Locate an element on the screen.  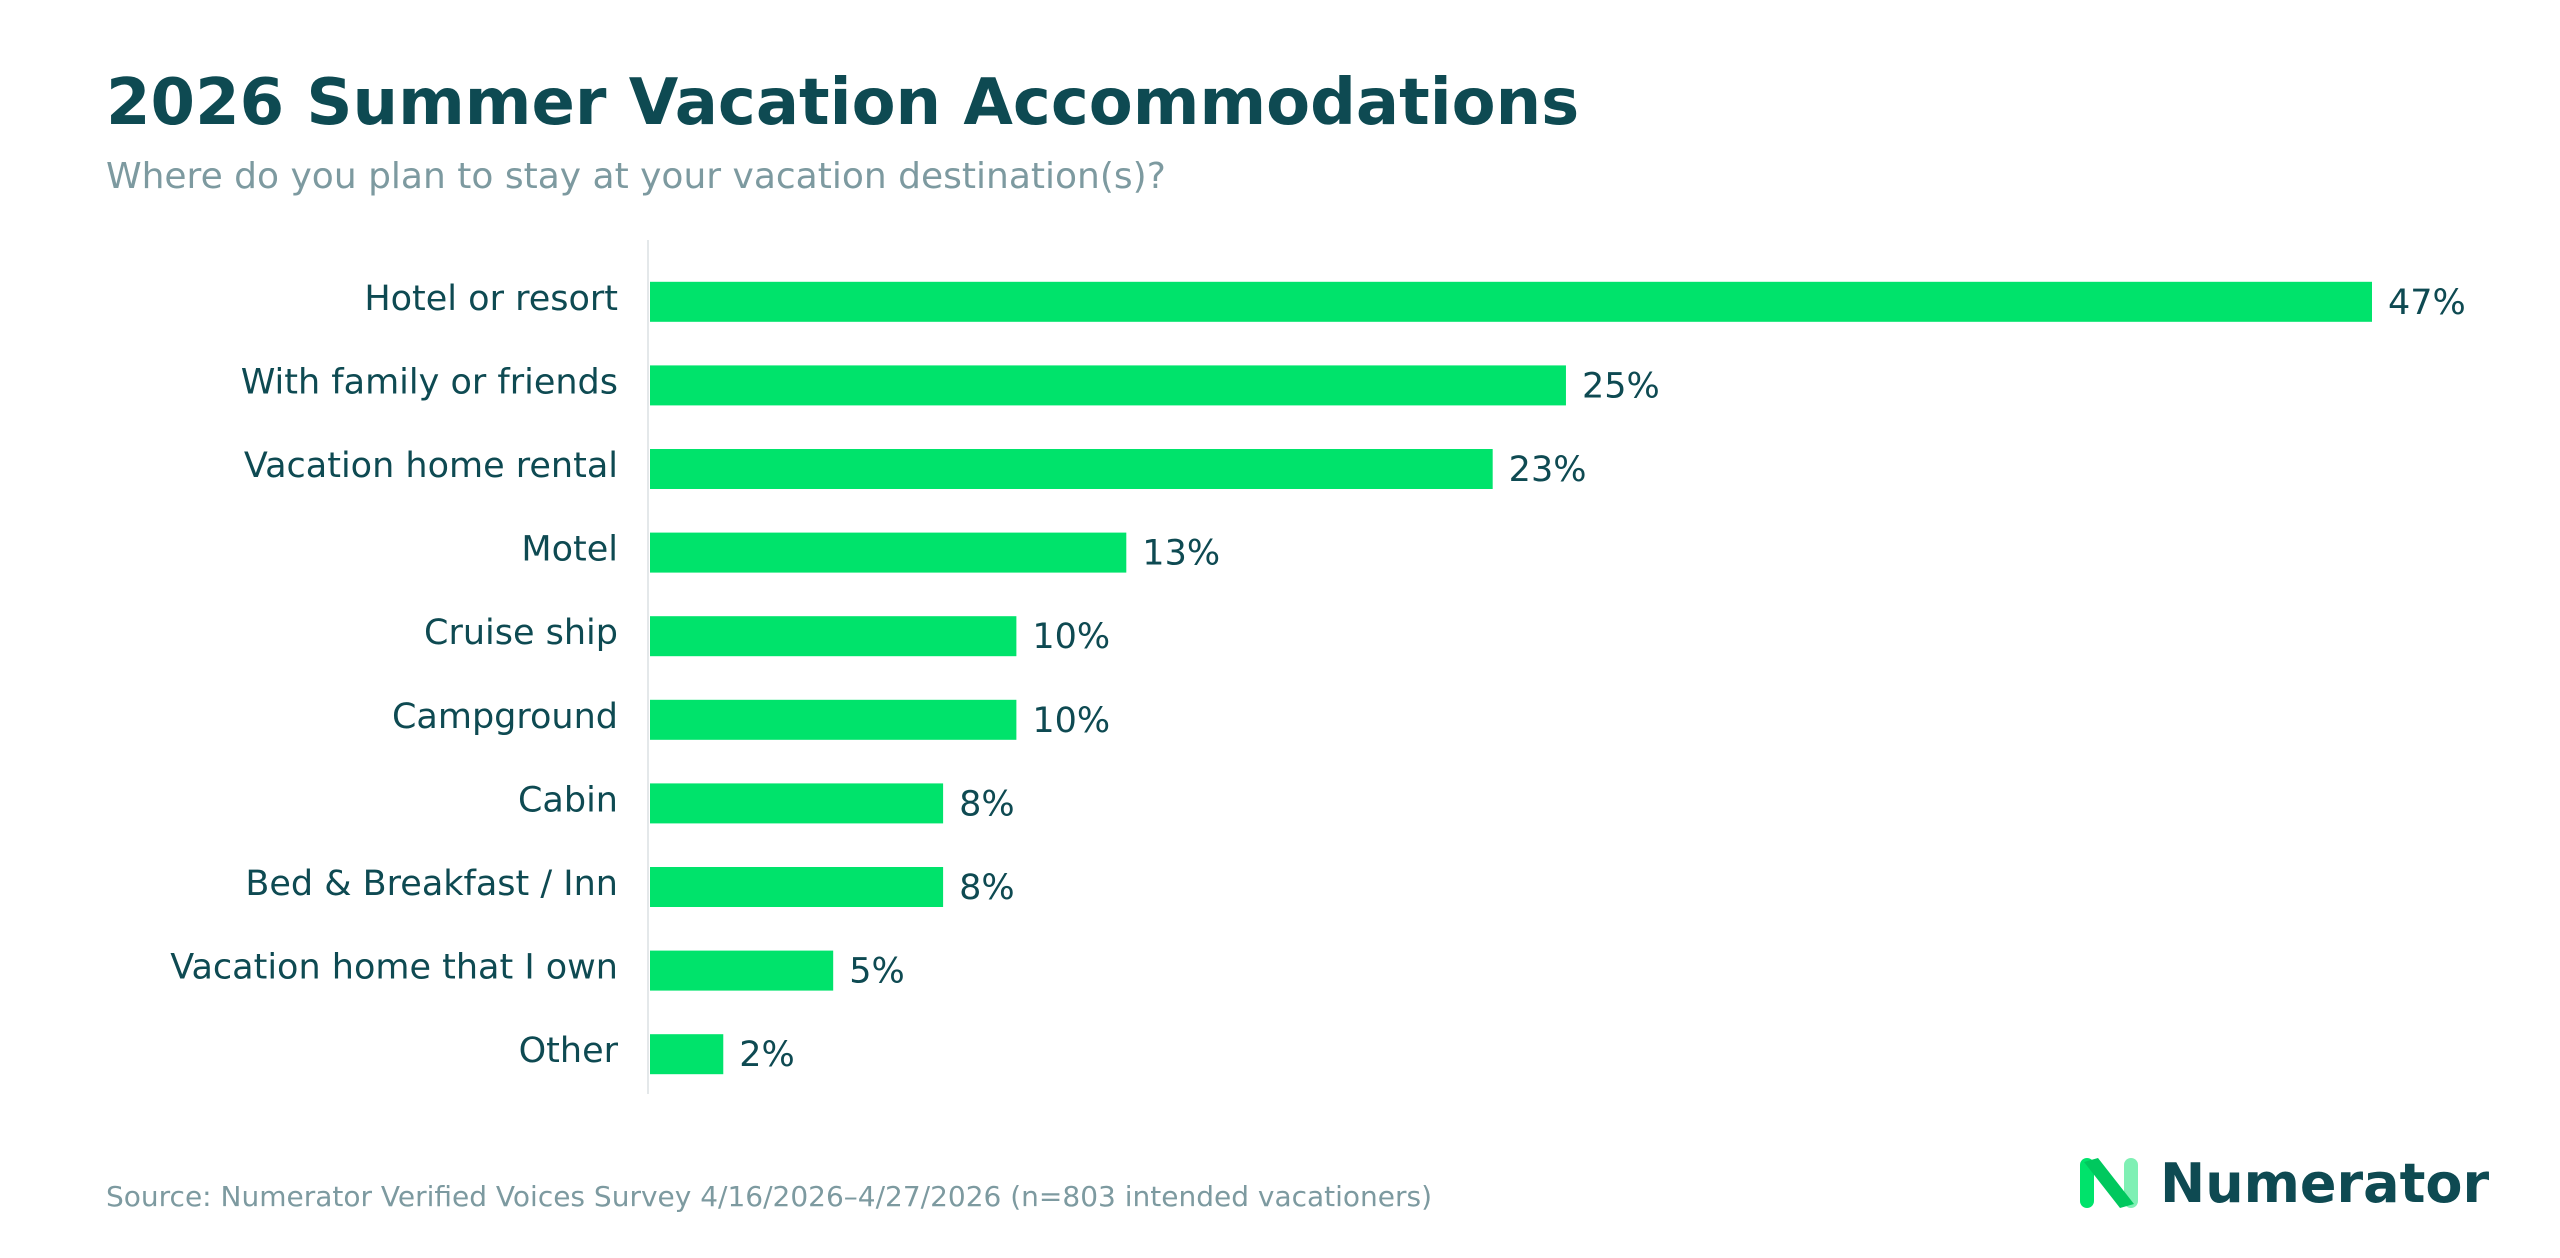
category-label: Cruise ship is located at coordinates (521, 633).